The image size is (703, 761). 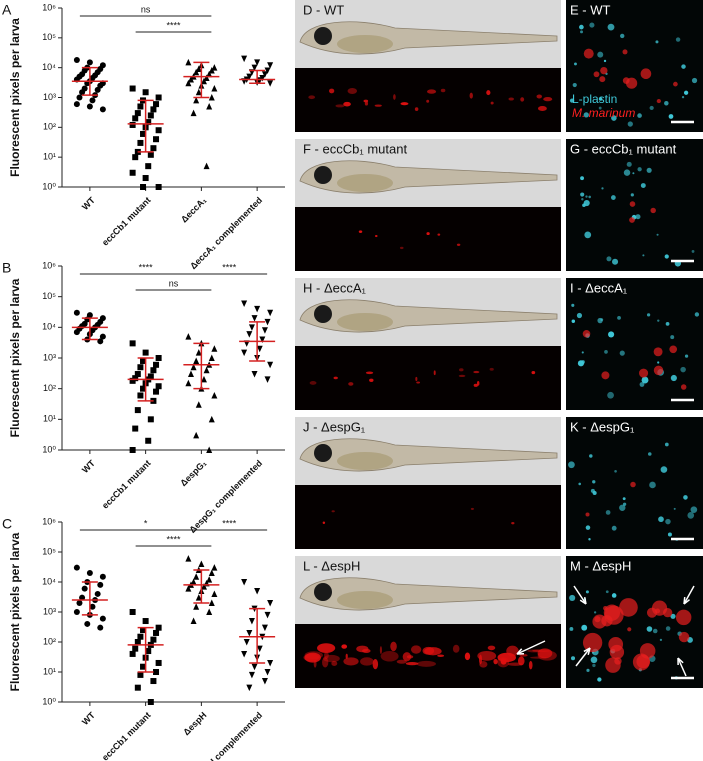 What do you see at coordinates (634, 66) in the screenshot?
I see `confocal-image` at bounding box center [634, 66].